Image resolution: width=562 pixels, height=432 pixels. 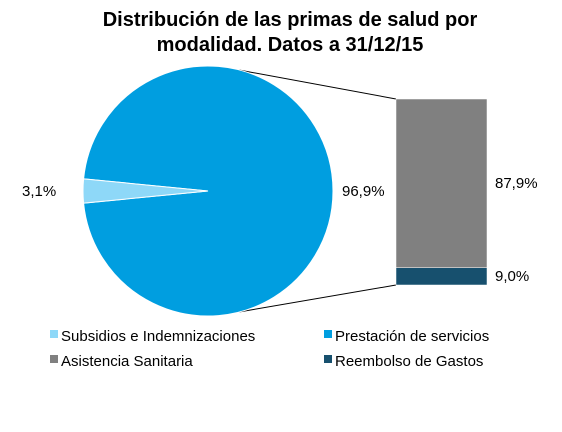 What do you see at coordinates (328, 334) in the screenshot?
I see `legend-swatch-prestacion-de-servicios` at bounding box center [328, 334].